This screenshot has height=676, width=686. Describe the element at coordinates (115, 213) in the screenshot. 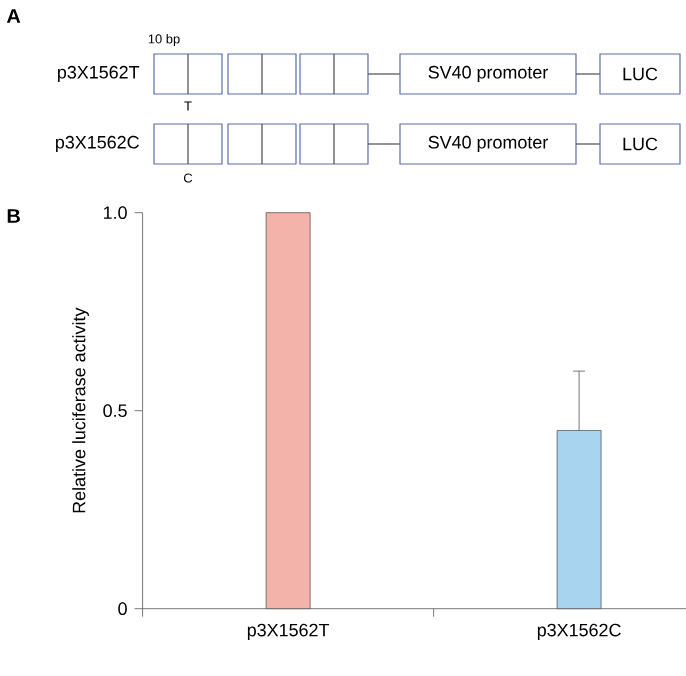

I see `y-tick-label: 1.0` at that location.